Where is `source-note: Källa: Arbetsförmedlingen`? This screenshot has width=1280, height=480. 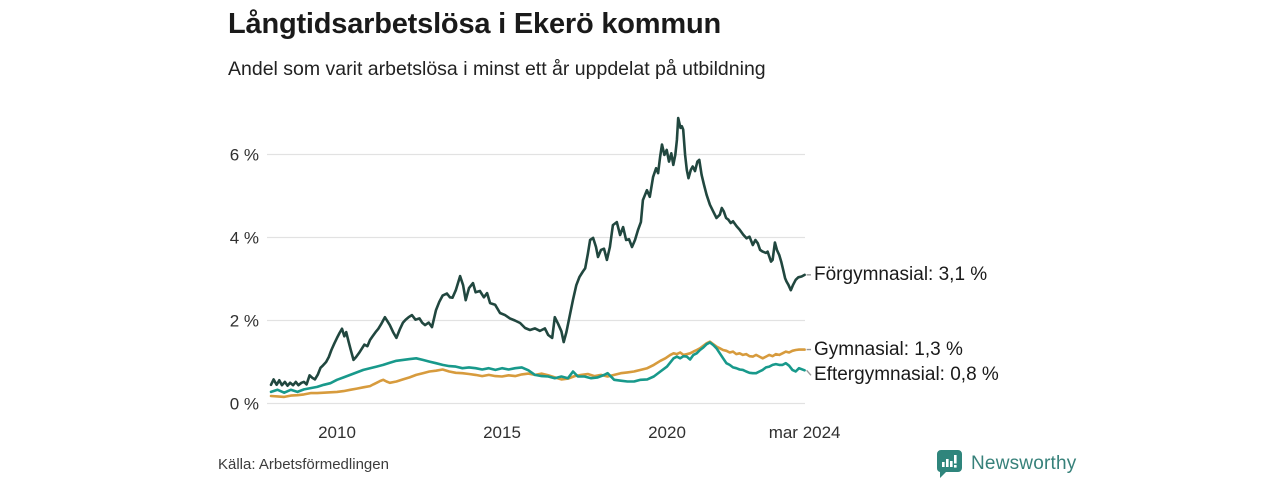
source-note: Källa: Arbetsförmedlingen is located at coordinates (303, 464).